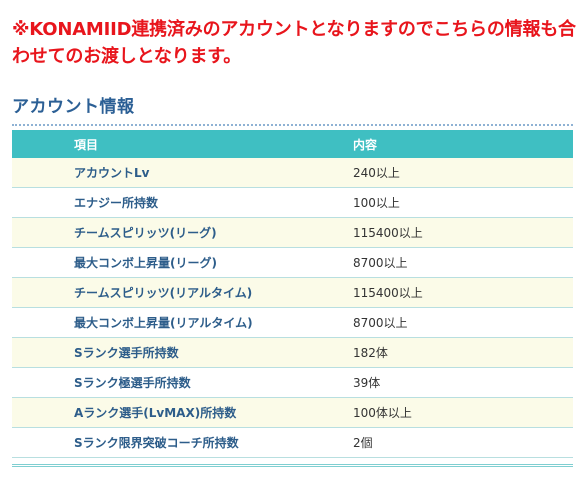  What do you see at coordinates (426, 412) in the screenshot?
I see `row-value: 100体以上` at bounding box center [426, 412].